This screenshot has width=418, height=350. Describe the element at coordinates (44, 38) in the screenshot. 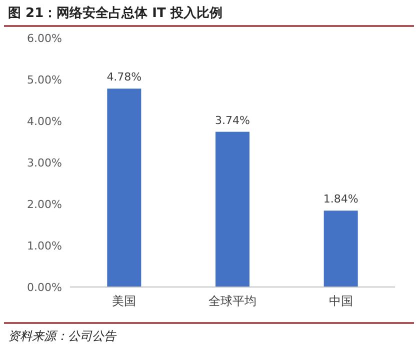

I see `y-tick-label: 6.00%` at that location.